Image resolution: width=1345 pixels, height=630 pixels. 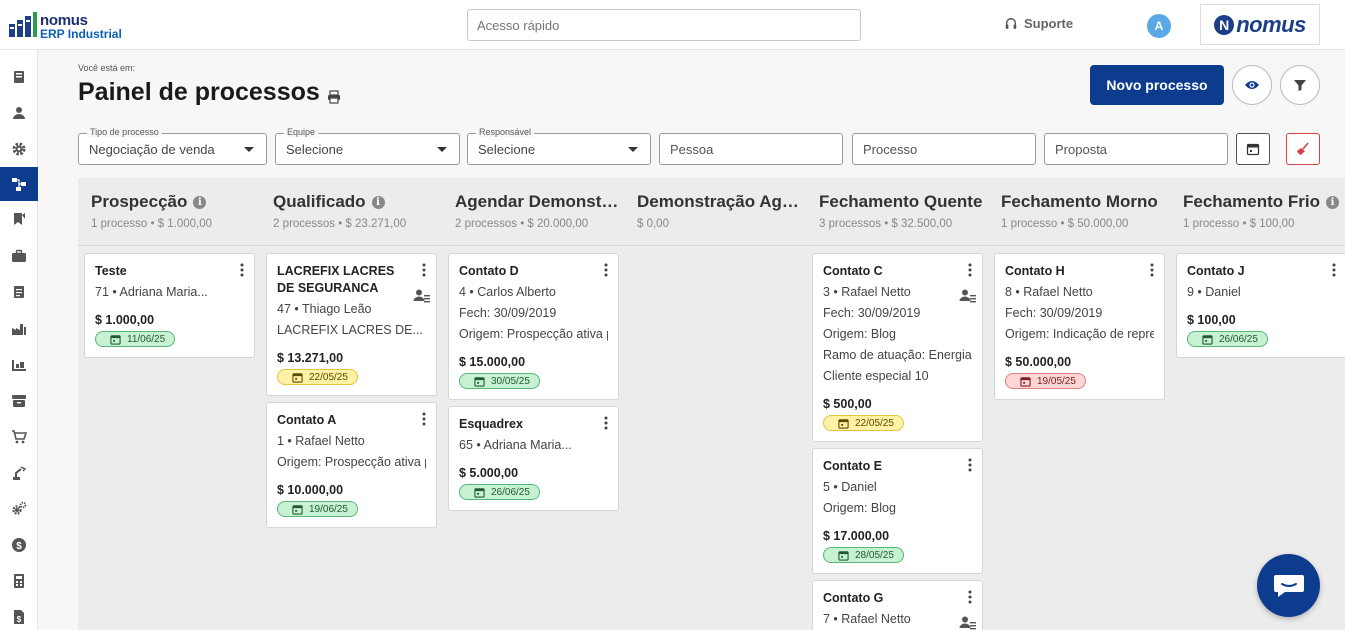 What do you see at coordinates (334, 97) in the screenshot?
I see `print-icon` at bounding box center [334, 97].